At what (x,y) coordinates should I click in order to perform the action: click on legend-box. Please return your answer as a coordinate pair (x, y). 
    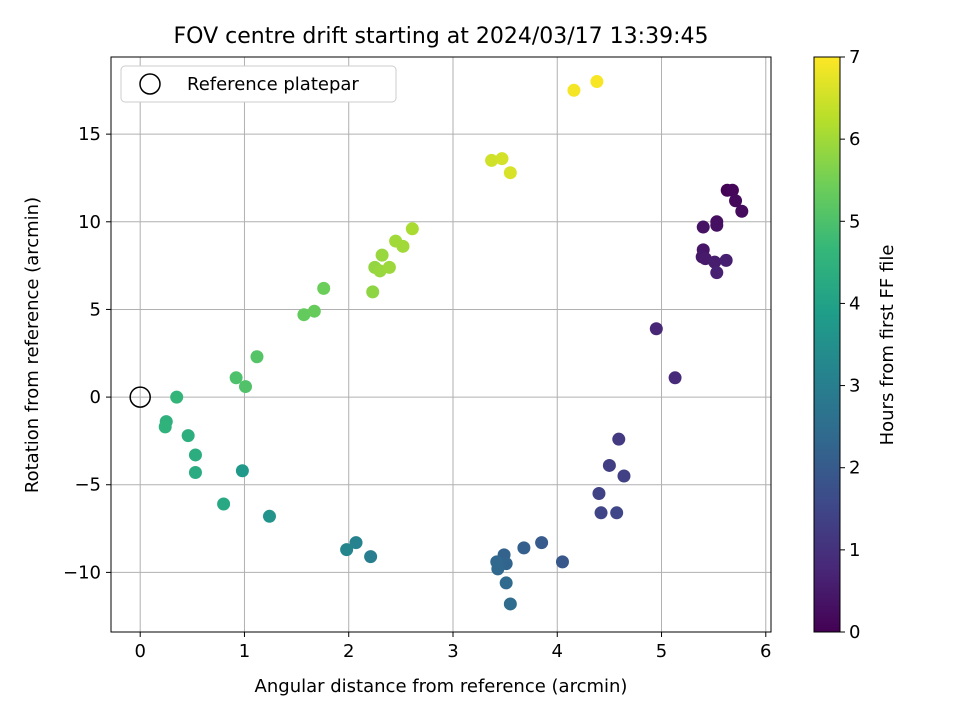
    Looking at the image, I should click on (258, 84).